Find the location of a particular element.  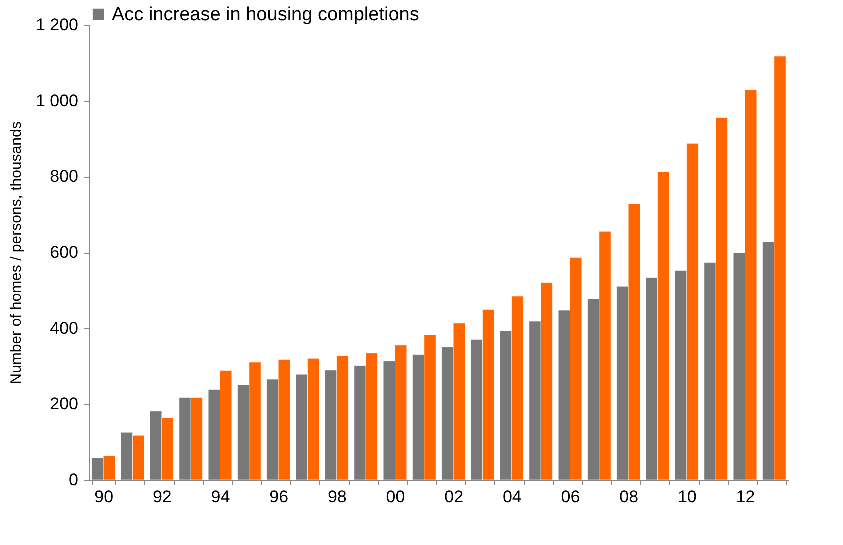

y-tick-label: 800 is located at coordinates (64, 176).